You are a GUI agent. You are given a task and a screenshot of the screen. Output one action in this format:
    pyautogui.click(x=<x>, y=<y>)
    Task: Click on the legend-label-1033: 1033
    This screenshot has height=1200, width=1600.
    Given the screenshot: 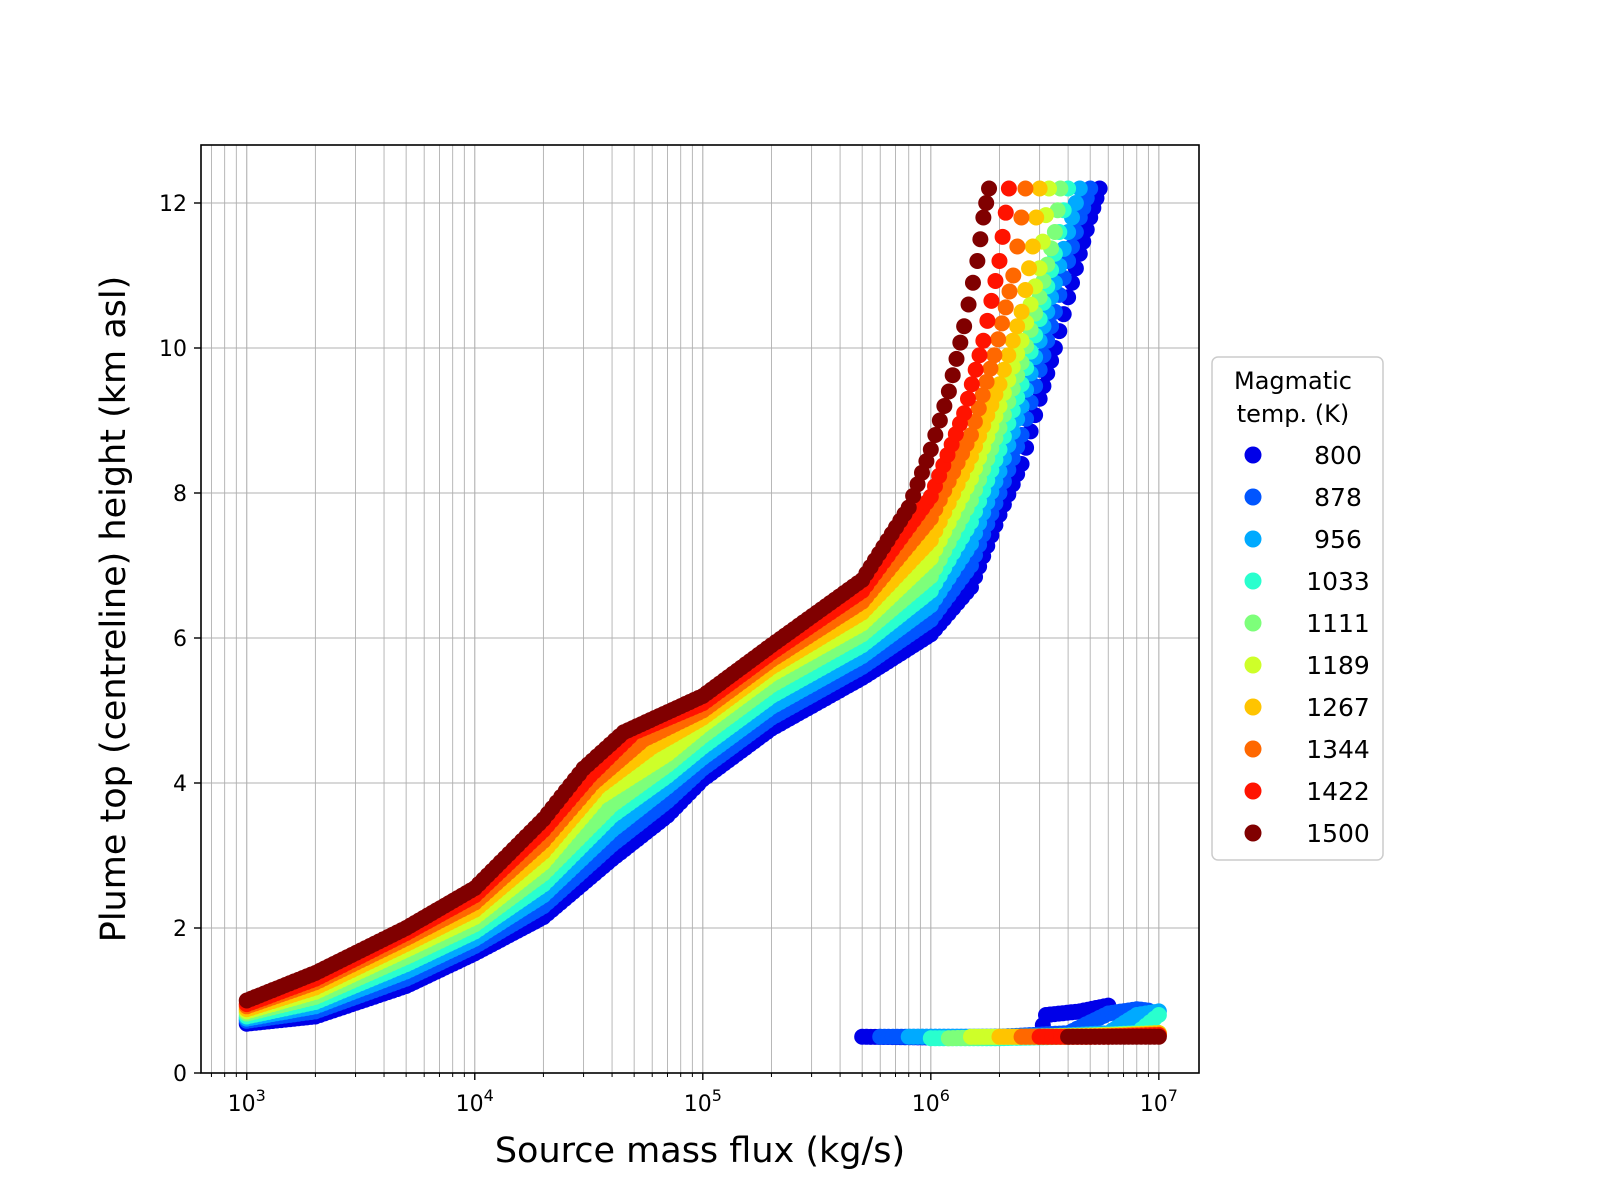 What is the action you would take?
    pyautogui.click(x=1338, y=581)
    